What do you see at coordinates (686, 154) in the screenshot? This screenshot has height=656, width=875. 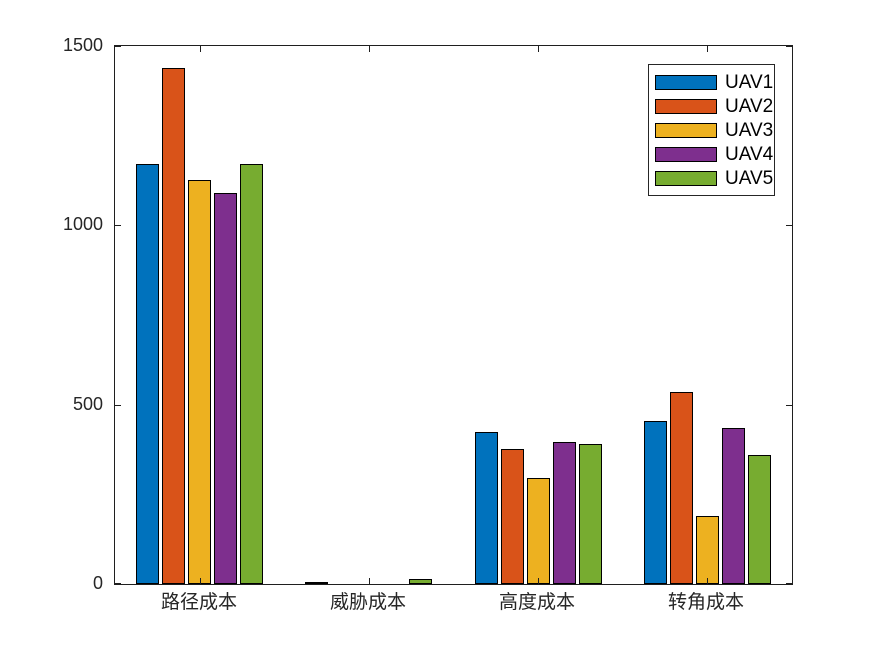 I see `legend-swatch-UAV4` at bounding box center [686, 154].